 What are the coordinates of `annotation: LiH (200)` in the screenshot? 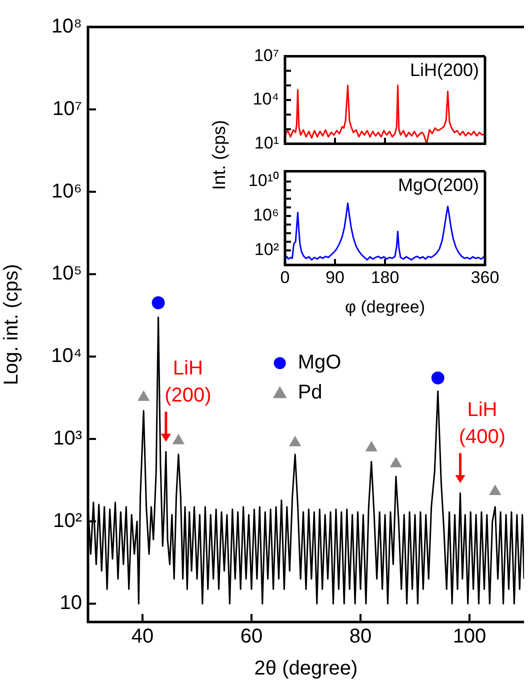 It's located at (188, 382).